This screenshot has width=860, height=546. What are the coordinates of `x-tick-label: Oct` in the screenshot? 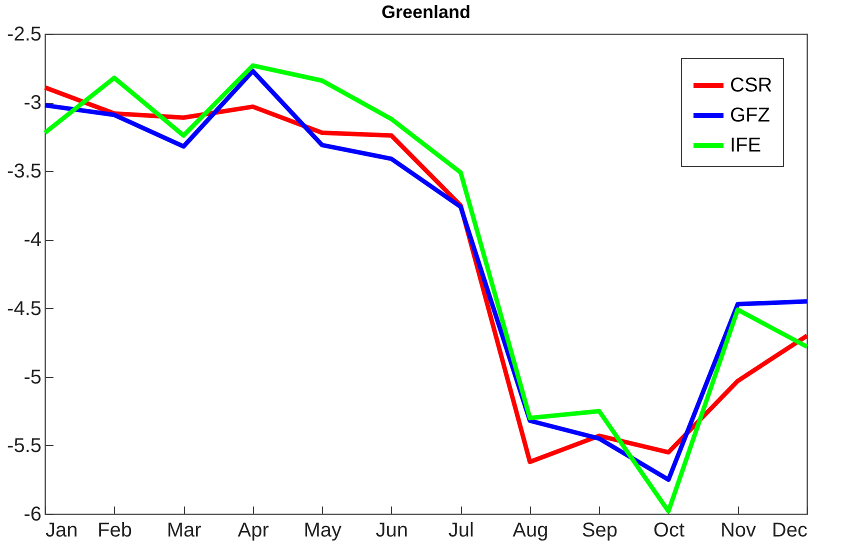 It's located at (669, 531).